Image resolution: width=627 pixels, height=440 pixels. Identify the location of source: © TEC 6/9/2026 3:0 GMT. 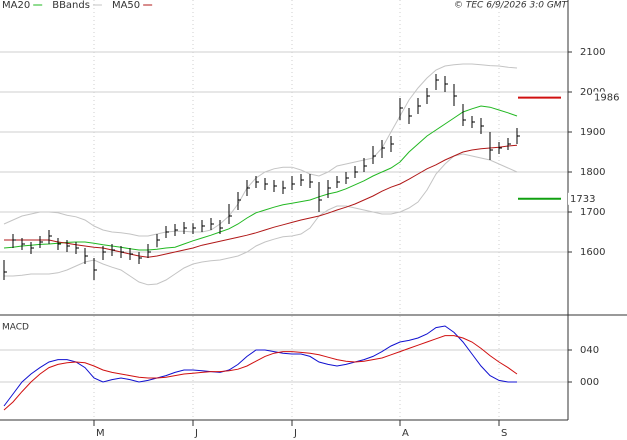
(511, 6).